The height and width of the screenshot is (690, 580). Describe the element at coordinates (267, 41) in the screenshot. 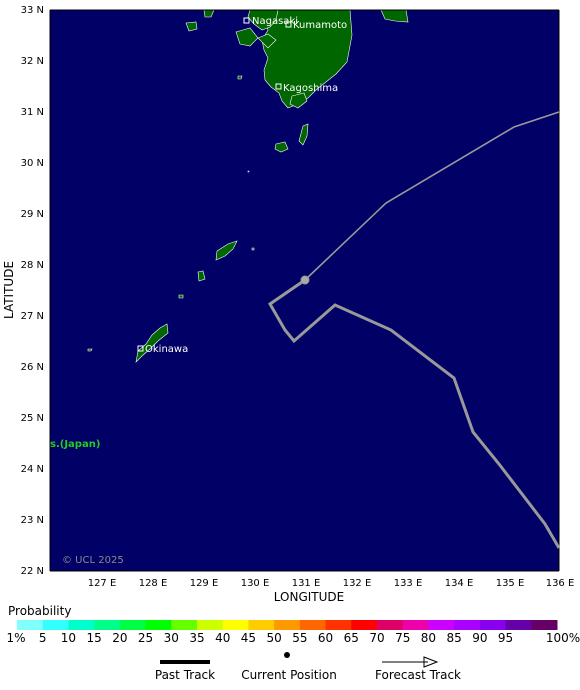

I see `amakusa-island` at that location.